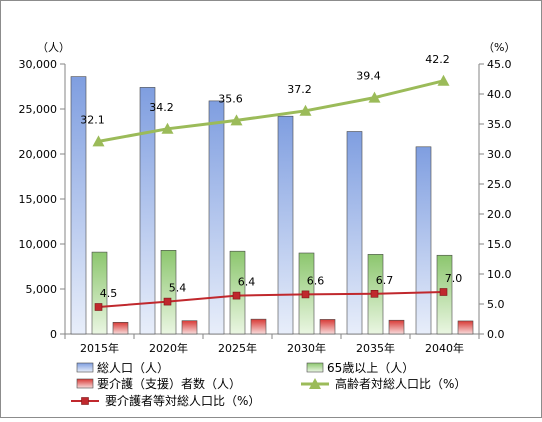 Image resolution: width=542 pixels, height=422 pixels. What do you see at coordinates (230, 98) in the screenshot?
I see `elderly-ratio-data-label: 35.6` at bounding box center [230, 98].